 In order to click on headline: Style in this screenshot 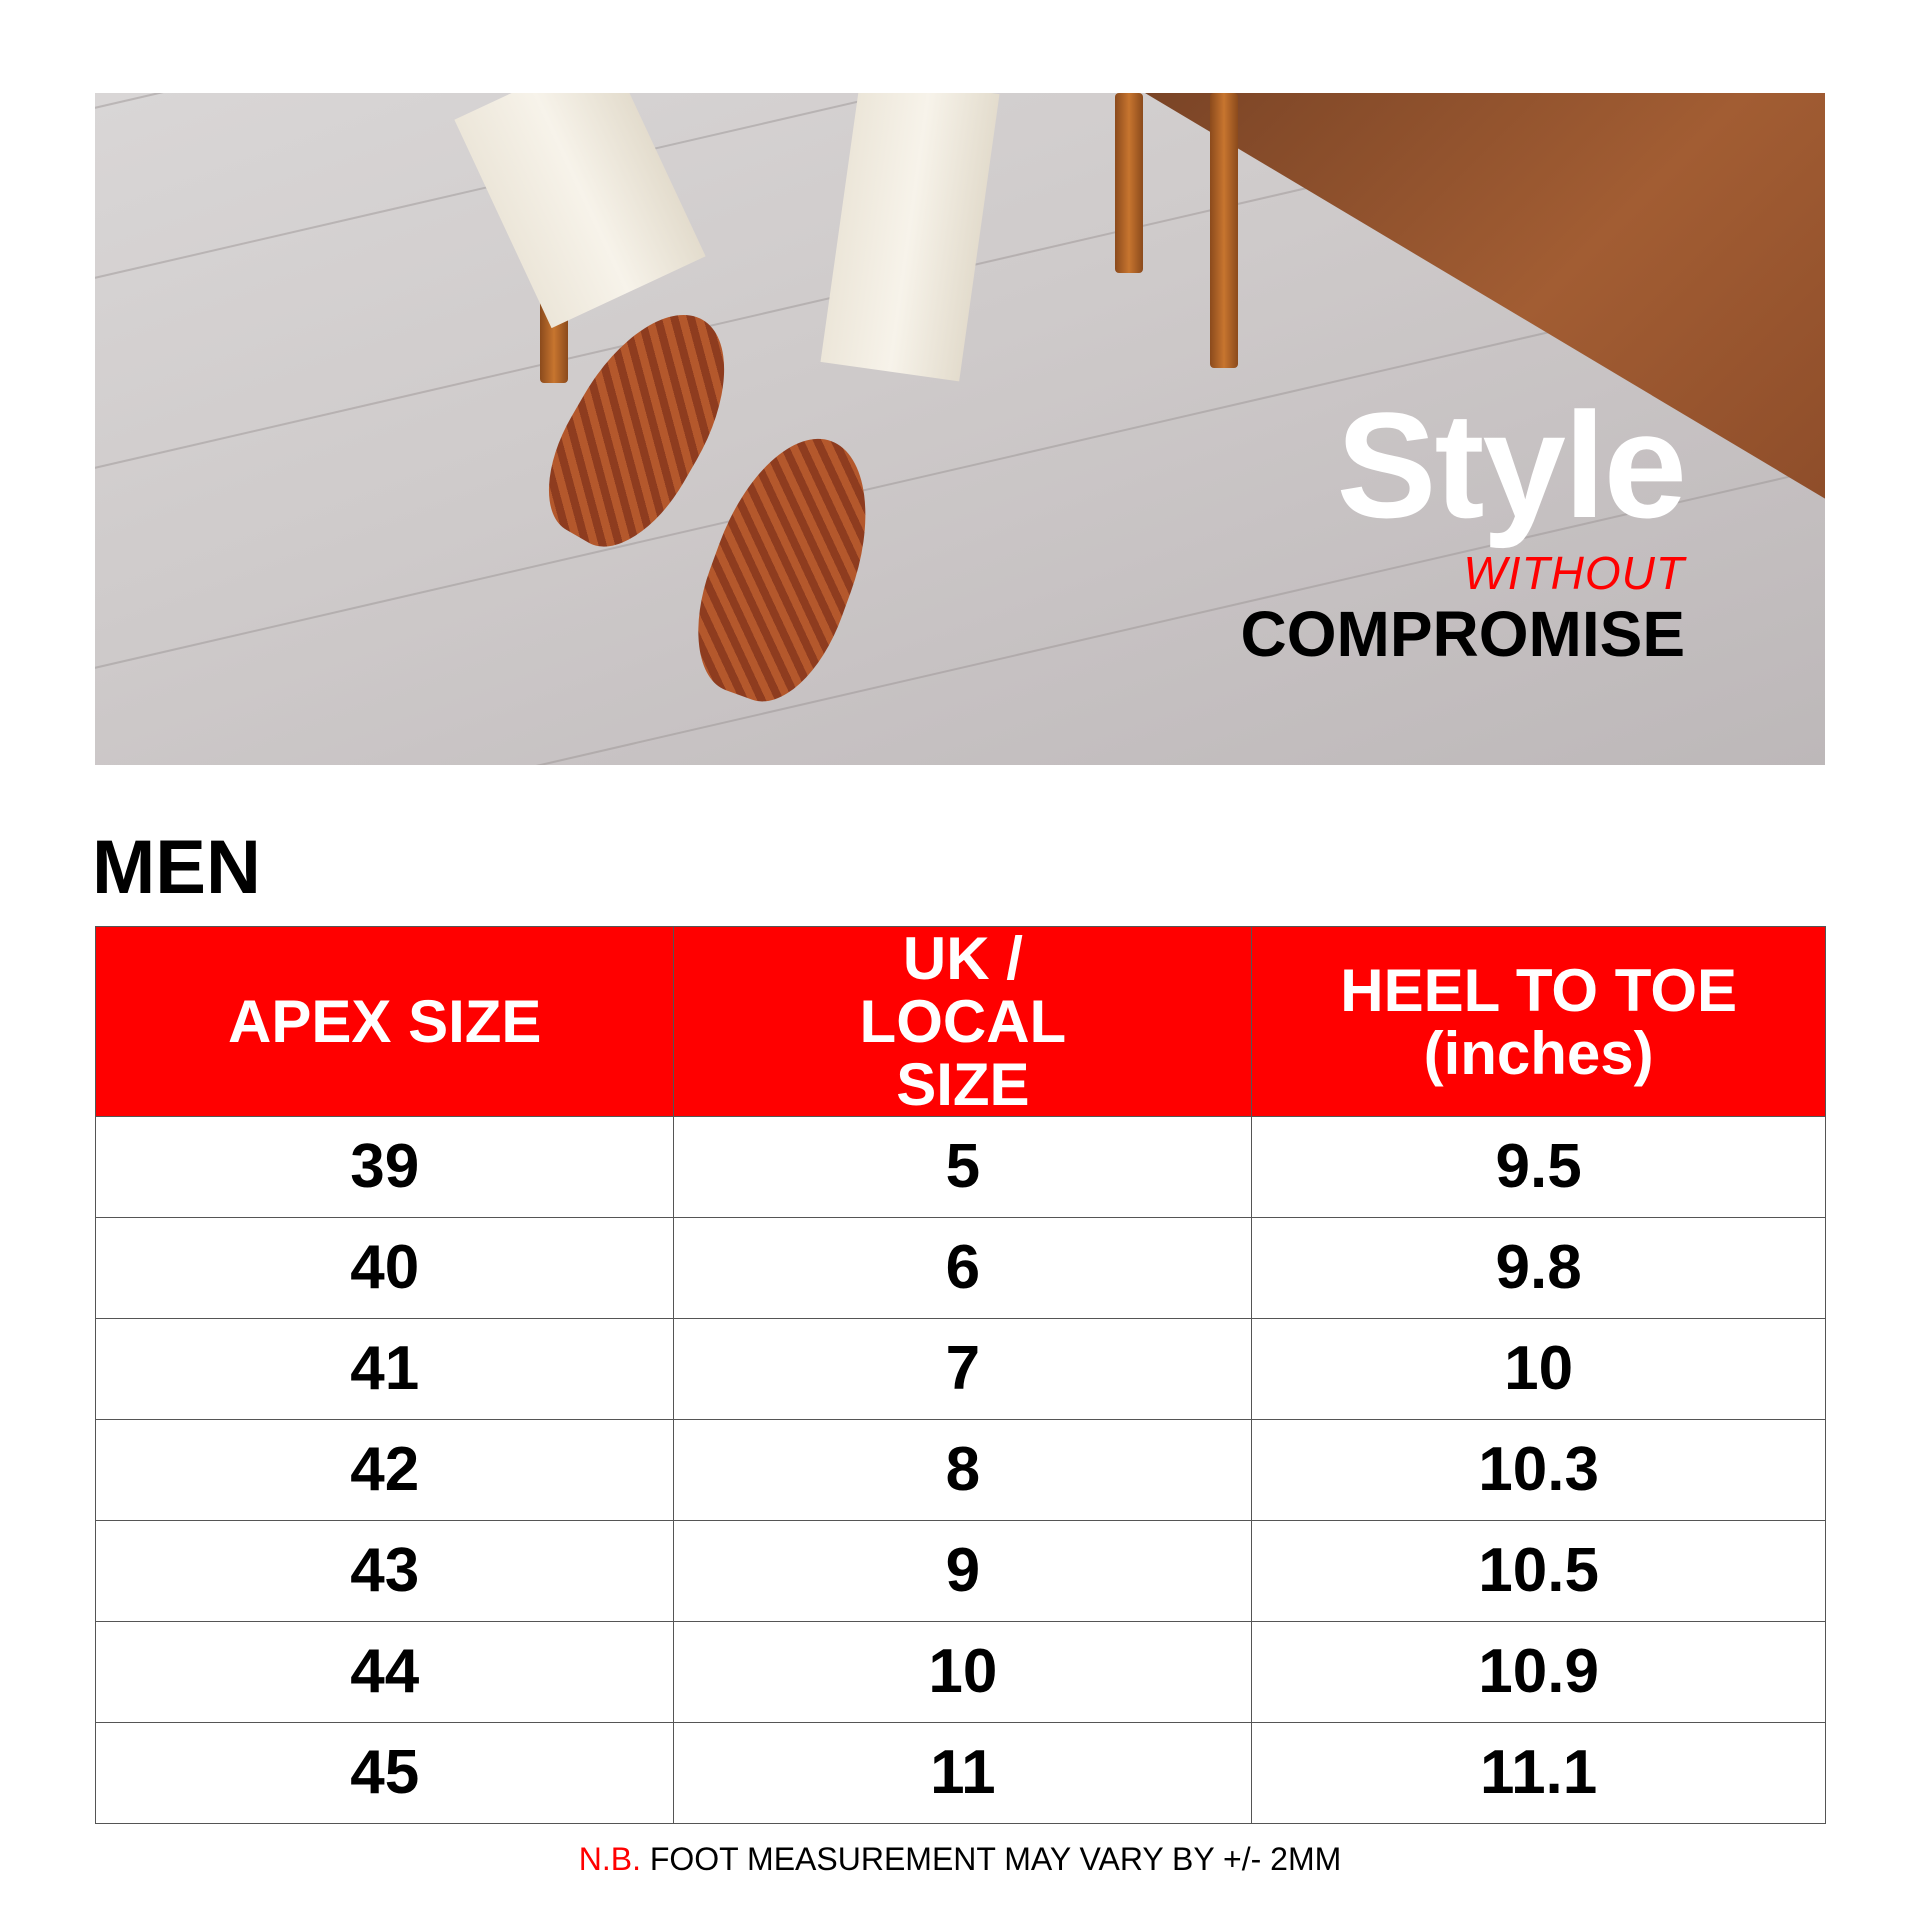, I will do `click(1511, 465)`.